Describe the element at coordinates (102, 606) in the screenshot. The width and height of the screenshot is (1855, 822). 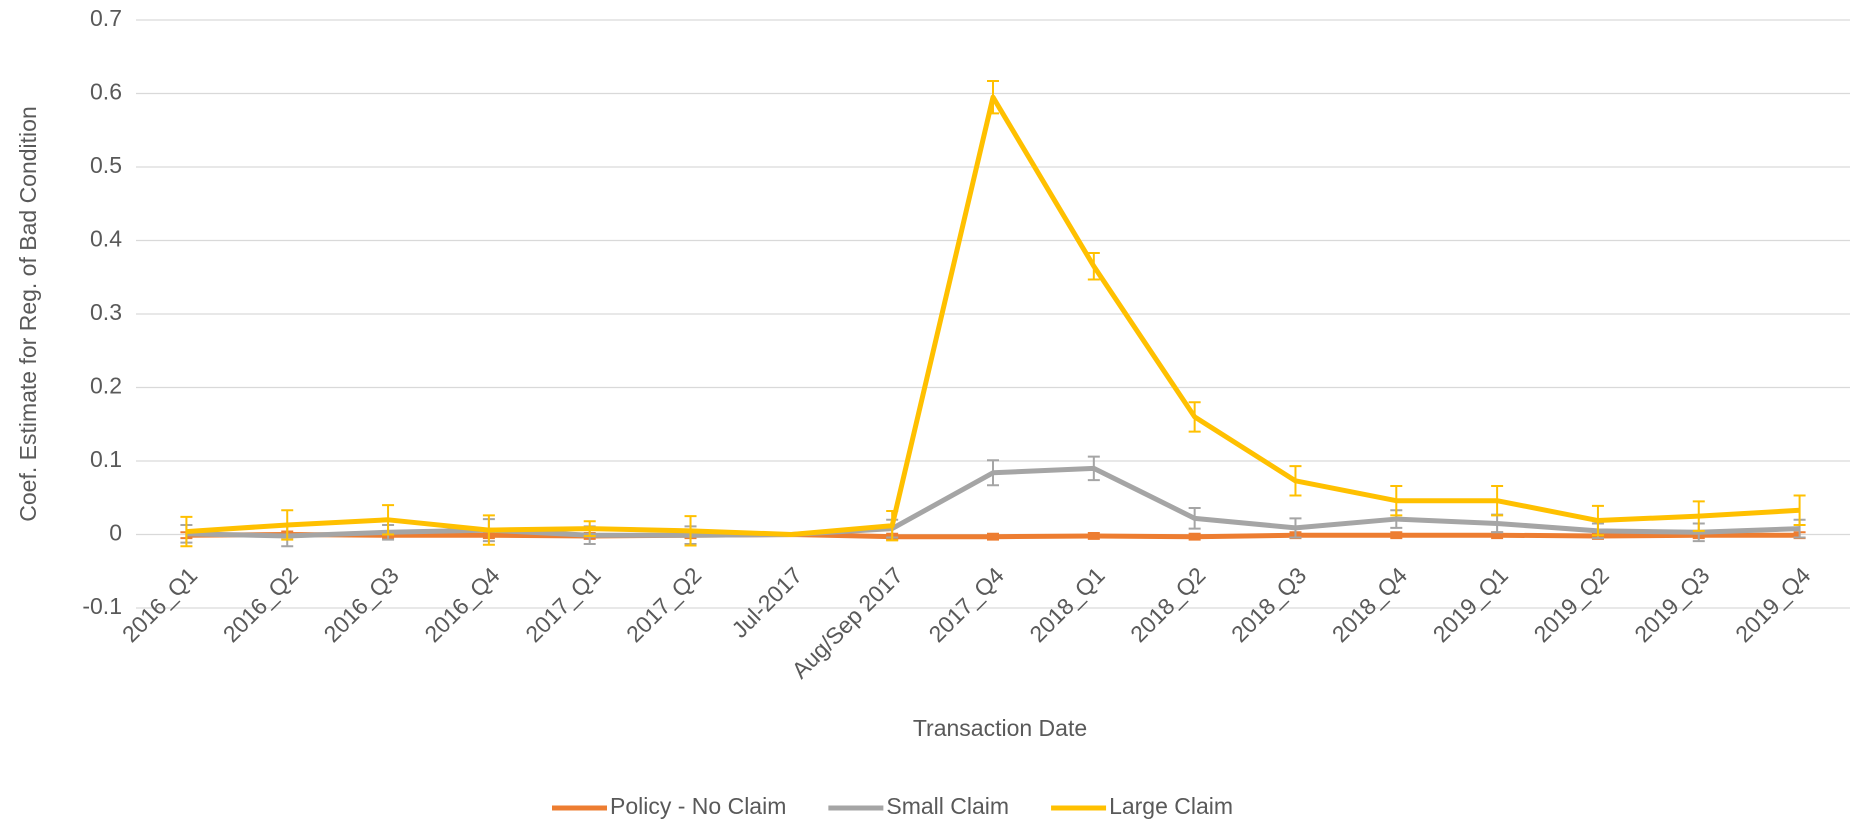
I see `y-tick-label: -0.1` at that location.